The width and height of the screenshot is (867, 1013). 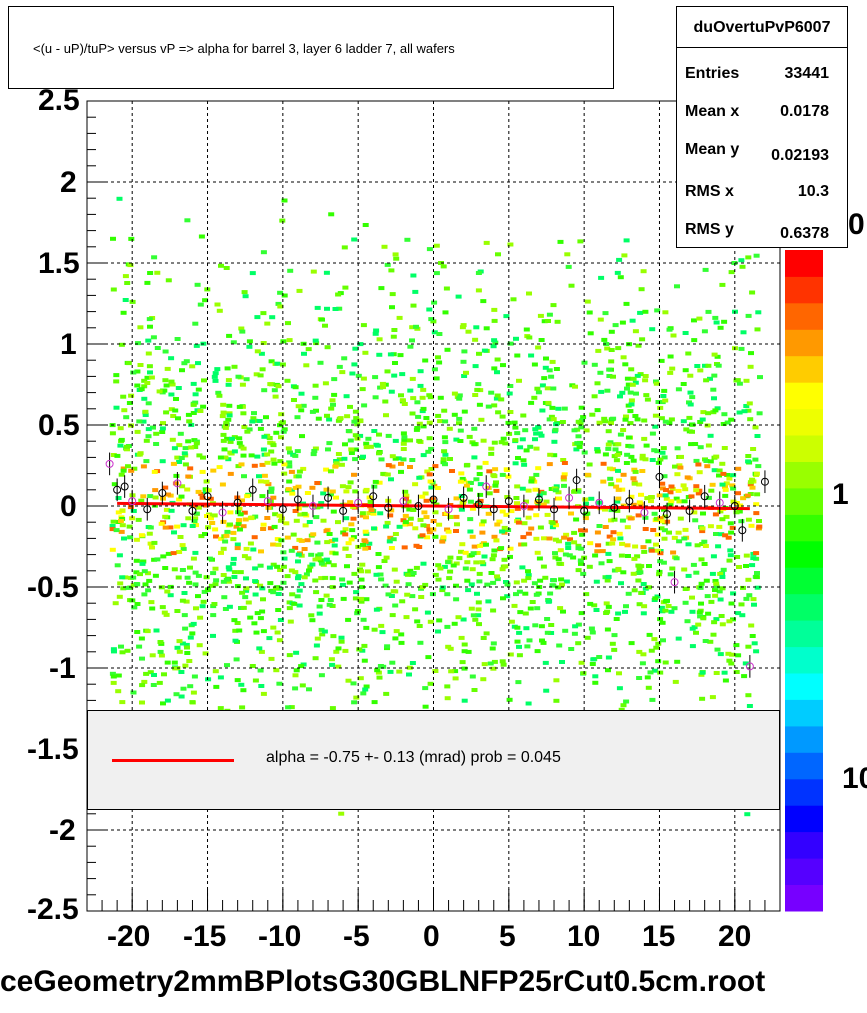 What do you see at coordinates (854, 778) in the screenshot?
I see `z-axis-label: 10` at bounding box center [854, 778].